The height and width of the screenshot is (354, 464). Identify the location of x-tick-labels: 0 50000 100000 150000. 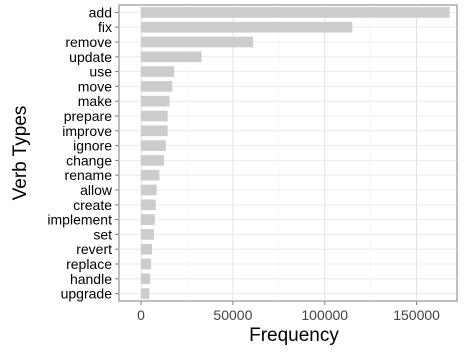
(288, 312).